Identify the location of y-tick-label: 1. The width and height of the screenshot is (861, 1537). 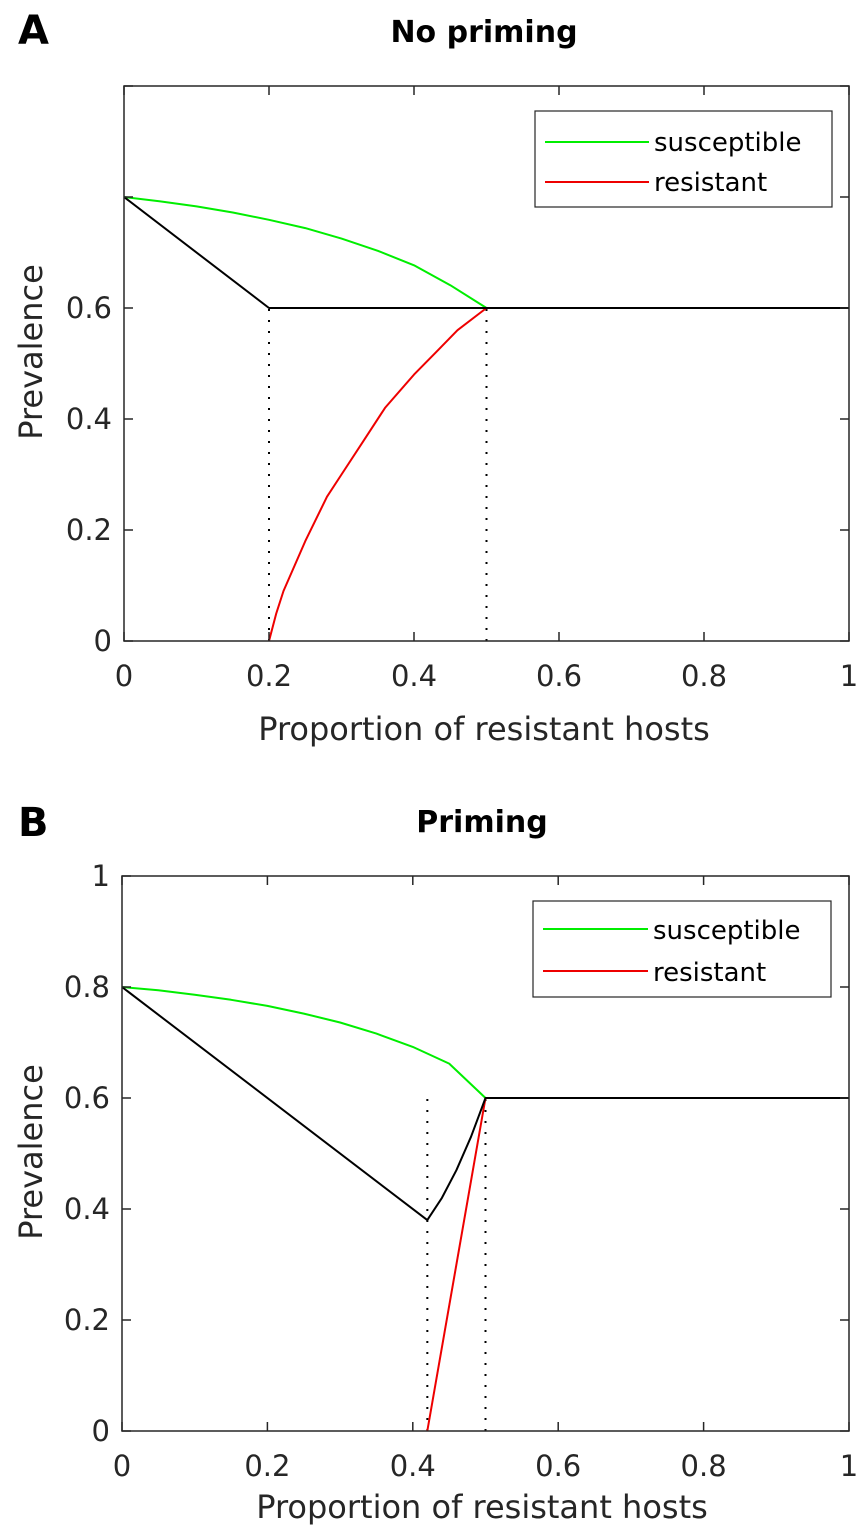
(101, 876).